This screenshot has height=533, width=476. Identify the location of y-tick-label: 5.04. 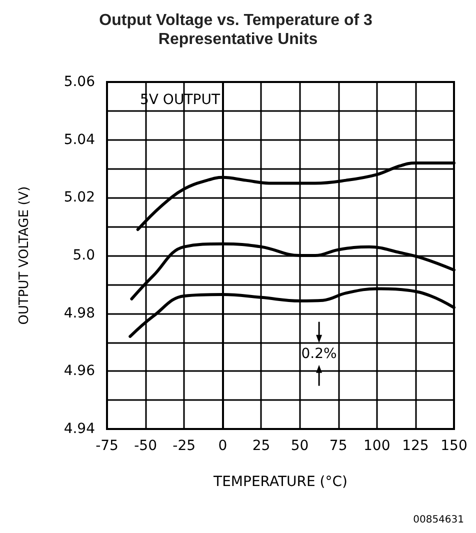
(80, 140).